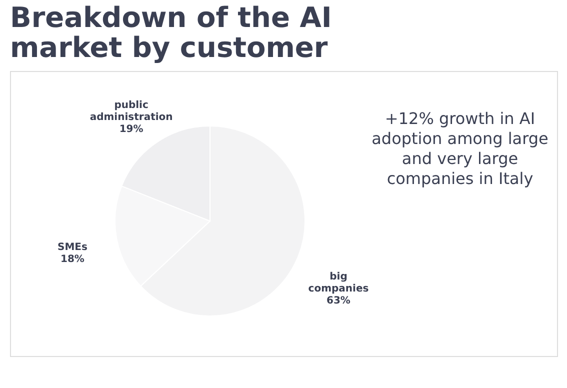  Describe the element at coordinates (73, 248) in the screenshot. I see `slice-label: SMEs` at that location.